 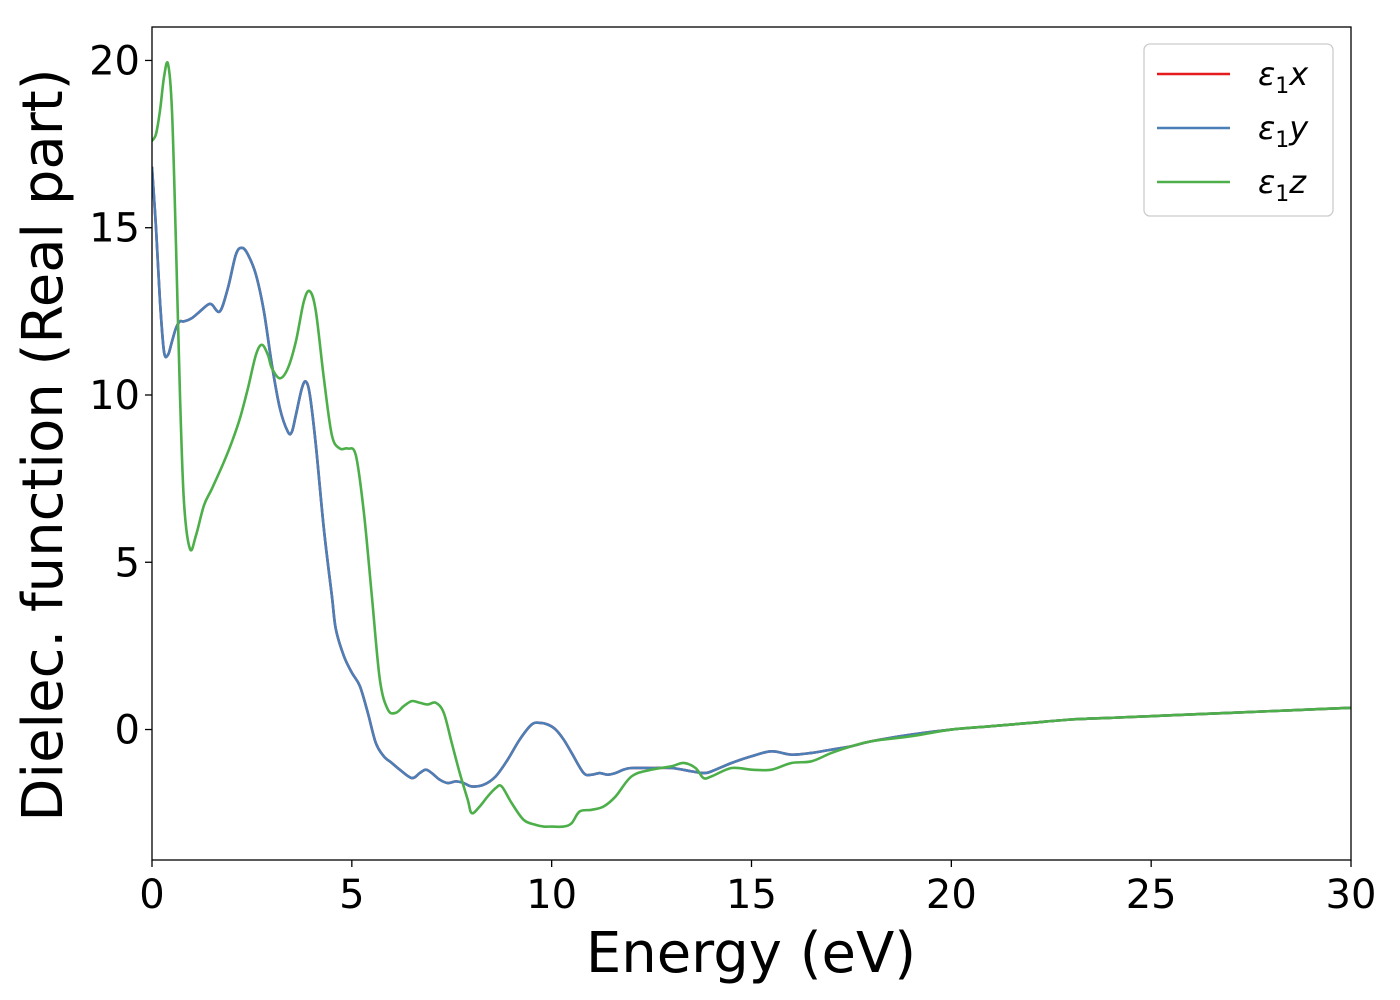 What do you see at coordinates (751, 953) in the screenshot?
I see `x-axis-title: Energy (eV)` at bounding box center [751, 953].